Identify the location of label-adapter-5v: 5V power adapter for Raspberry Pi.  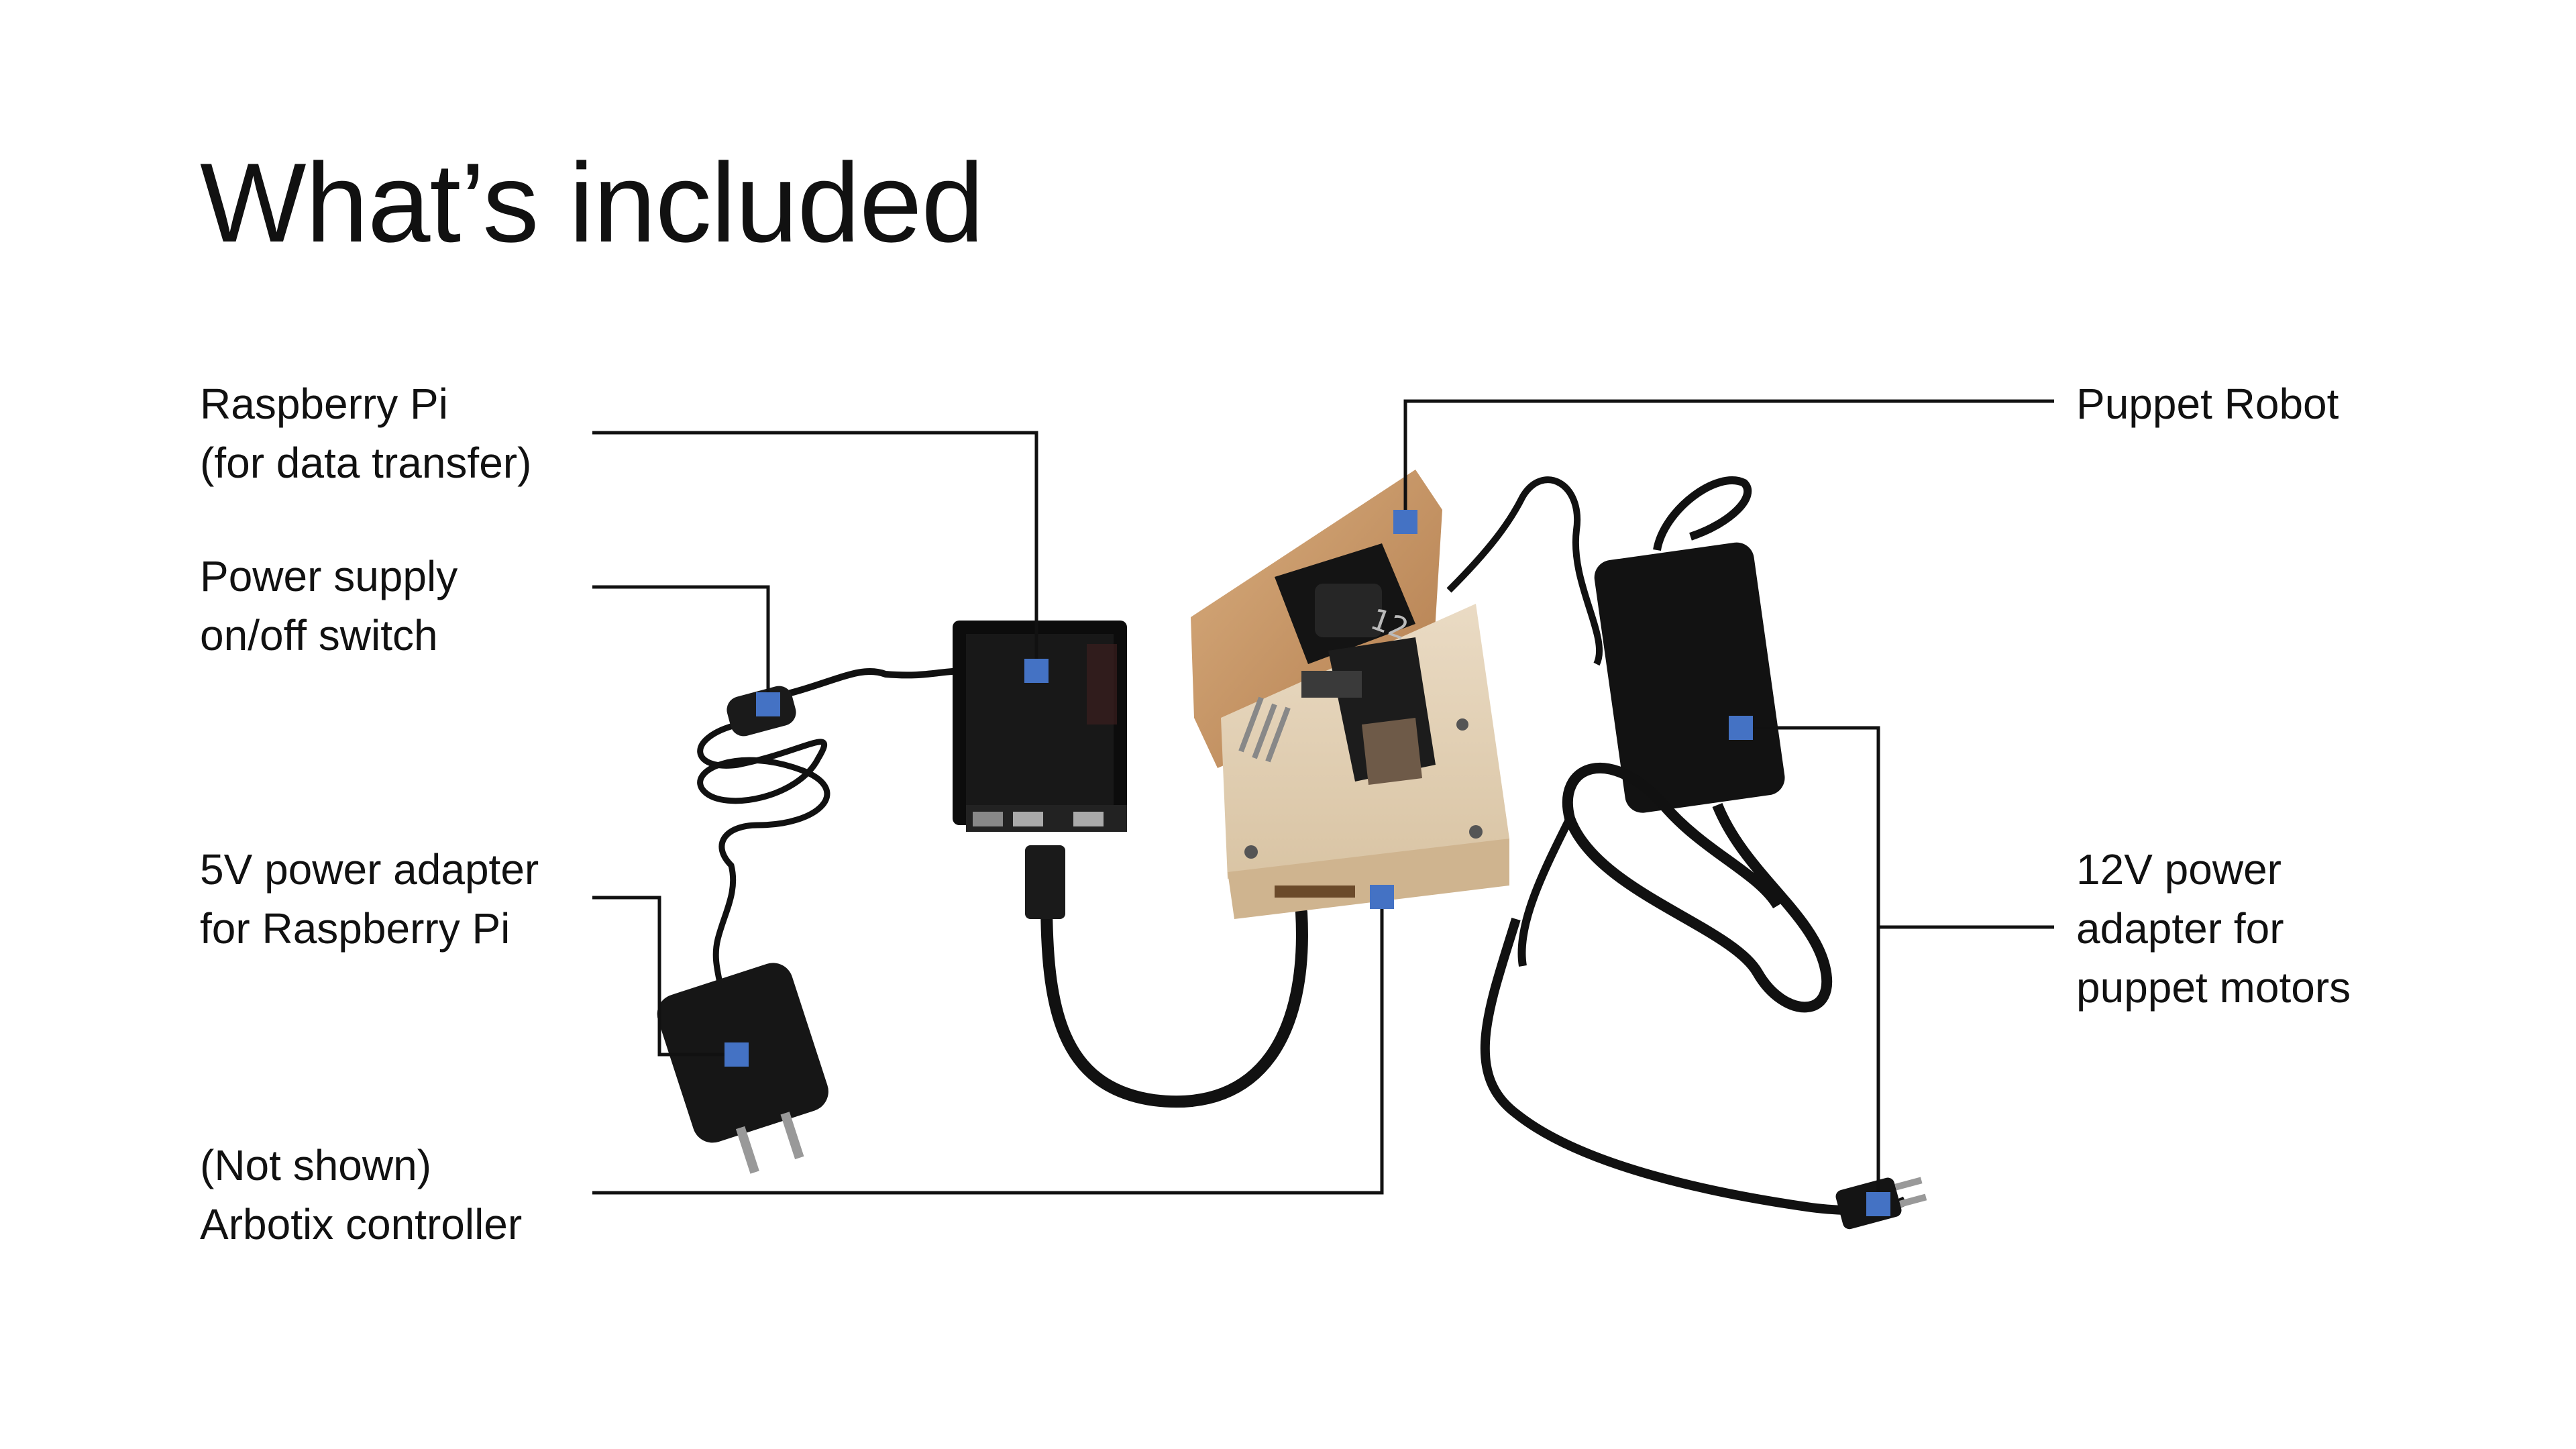
(369, 899).